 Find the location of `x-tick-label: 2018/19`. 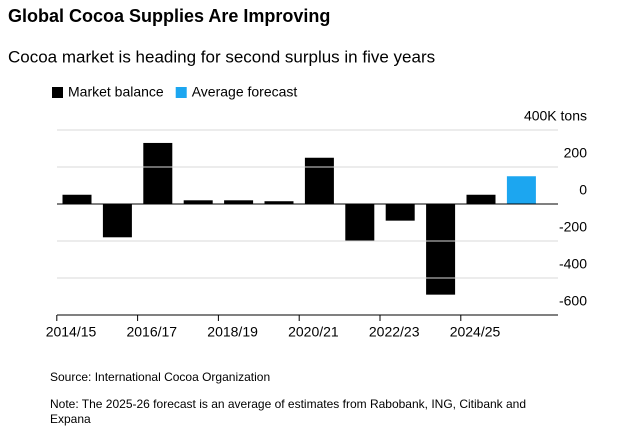

x-tick-label: 2018/19 is located at coordinates (232, 332).